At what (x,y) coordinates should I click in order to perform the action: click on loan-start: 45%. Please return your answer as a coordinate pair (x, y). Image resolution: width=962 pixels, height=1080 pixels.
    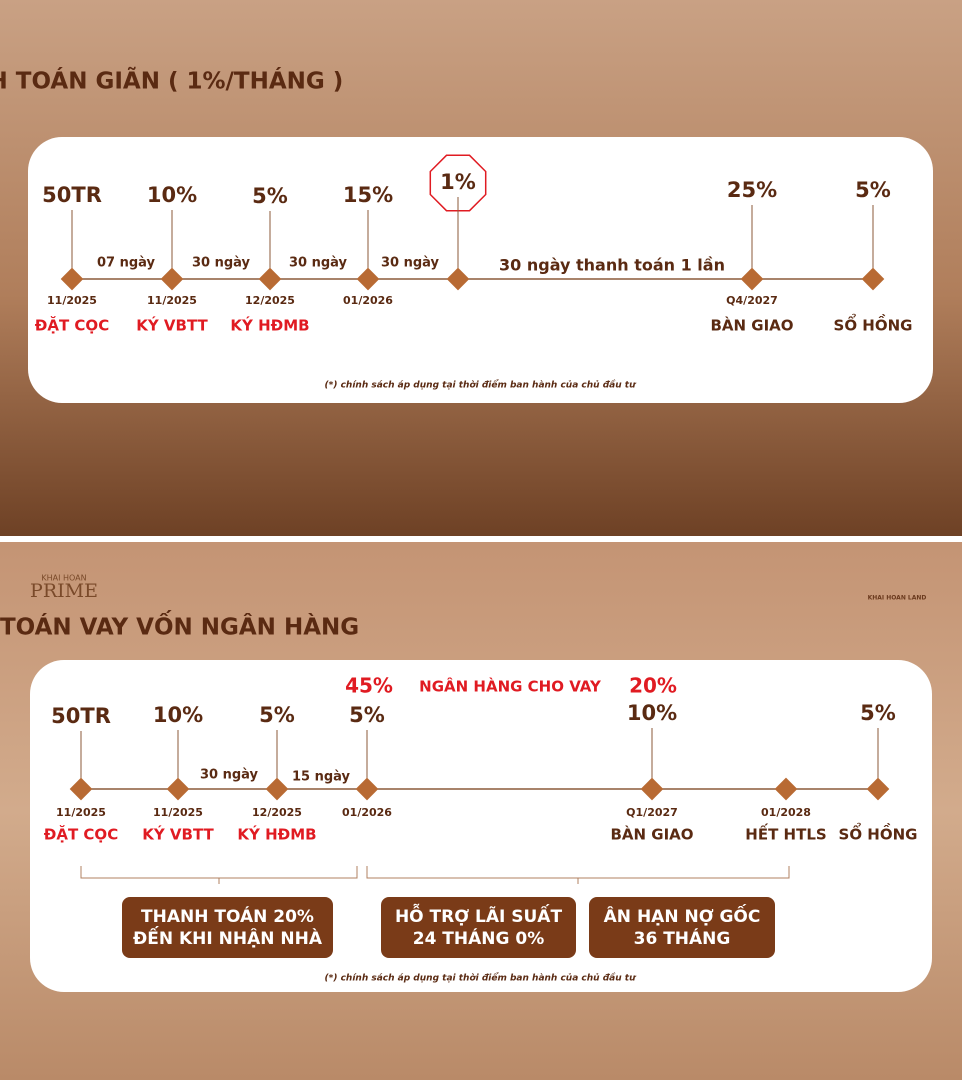
    Looking at the image, I should click on (369, 686).